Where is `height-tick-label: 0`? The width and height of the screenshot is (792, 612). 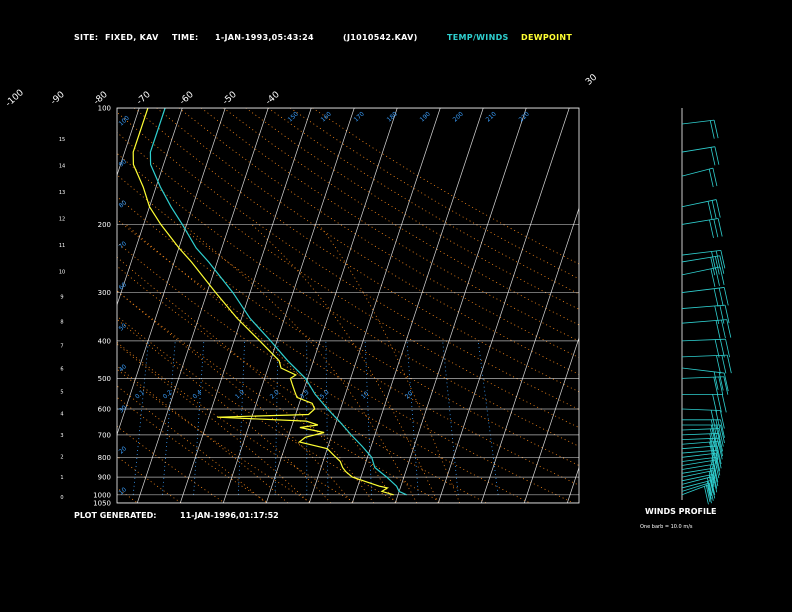
height-tick-label: 0 is located at coordinates (61, 498).